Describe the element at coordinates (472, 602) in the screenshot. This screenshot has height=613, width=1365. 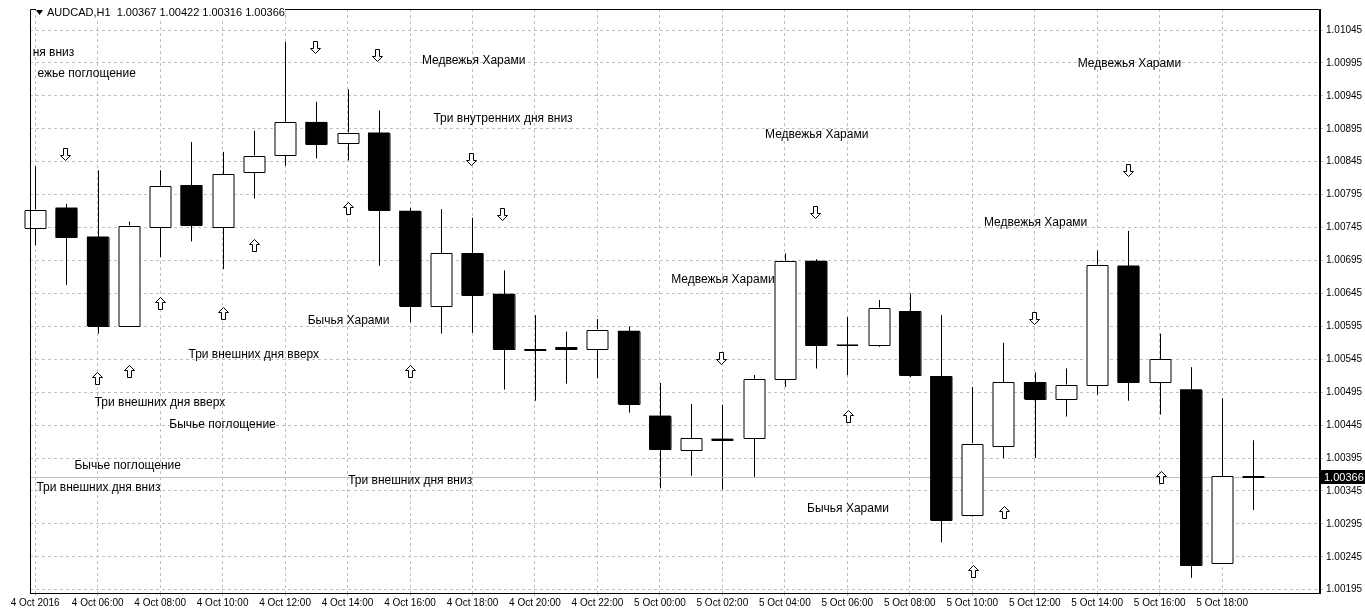
I see `x-tick-label: 4 Oct 18:00` at that location.